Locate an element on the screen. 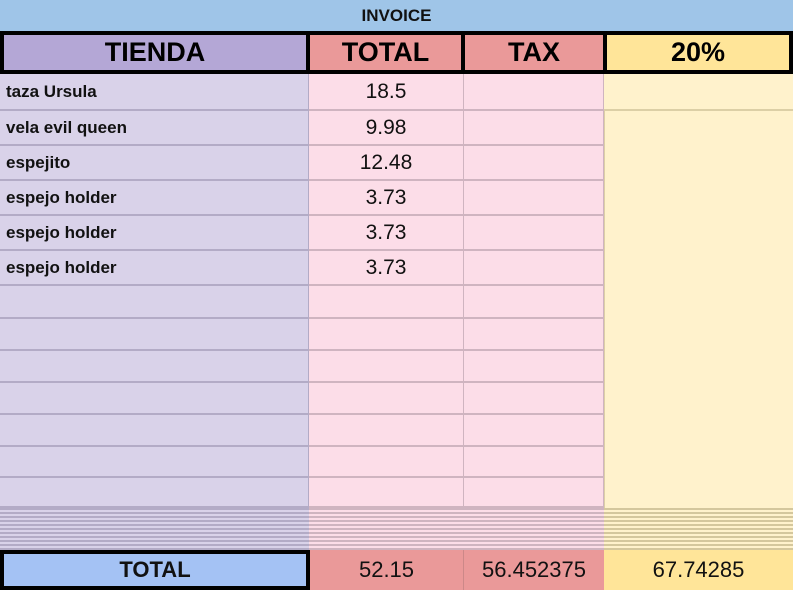 Image resolution: width=793 pixels, height=590 pixels. cell-tienda: vela evil queen is located at coordinates (154, 128).